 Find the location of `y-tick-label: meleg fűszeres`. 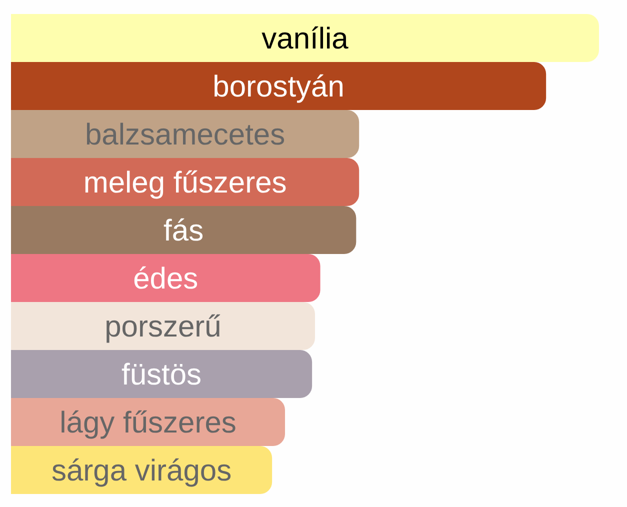

y-tick-label: meleg fűszeres is located at coordinates (185, 183).